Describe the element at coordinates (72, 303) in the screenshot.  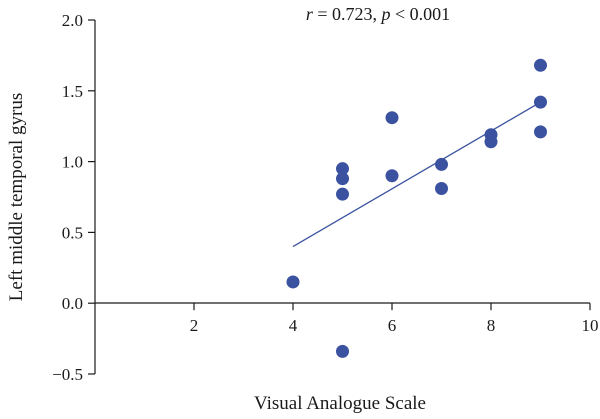
I see `y-tick-label: 0.0` at that location.